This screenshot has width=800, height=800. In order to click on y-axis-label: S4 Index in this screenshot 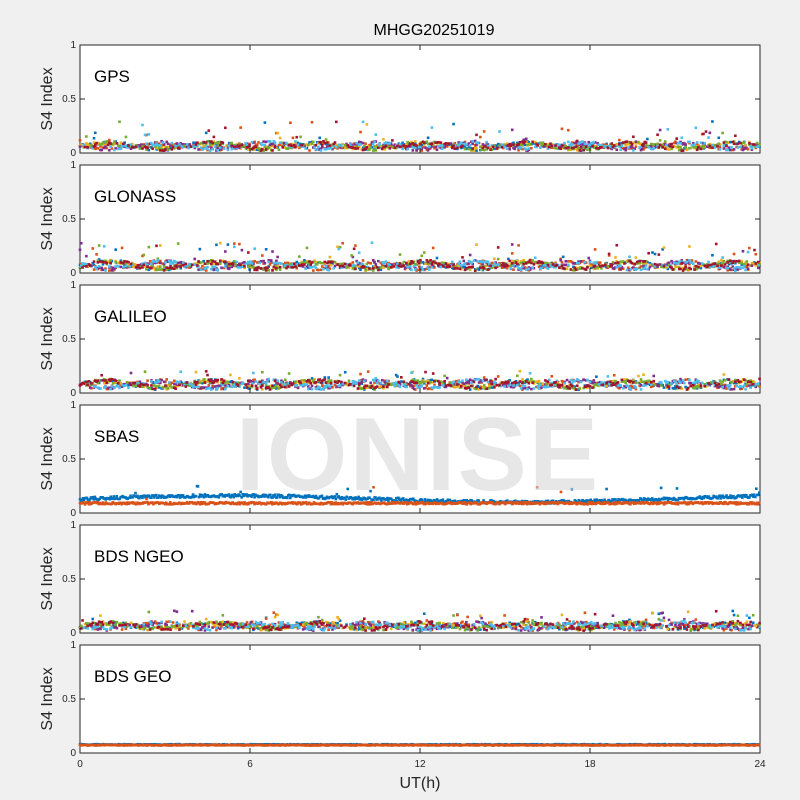, I will do `click(47, 218)`.